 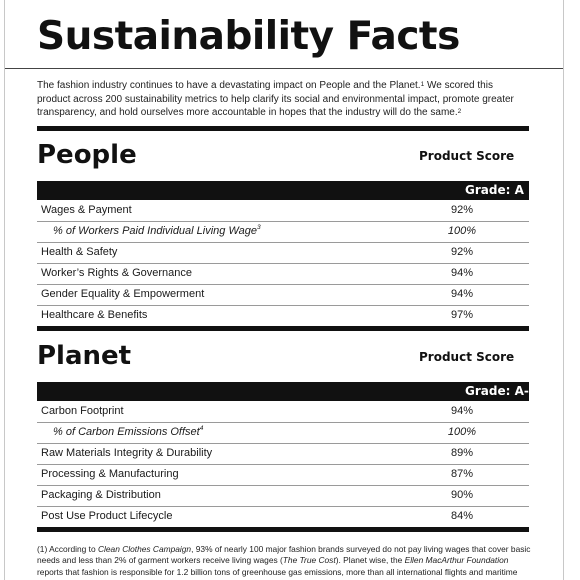 What do you see at coordinates (462, 315) in the screenshot?
I see `row-score-value: 97%` at bounding box center [462, 315].